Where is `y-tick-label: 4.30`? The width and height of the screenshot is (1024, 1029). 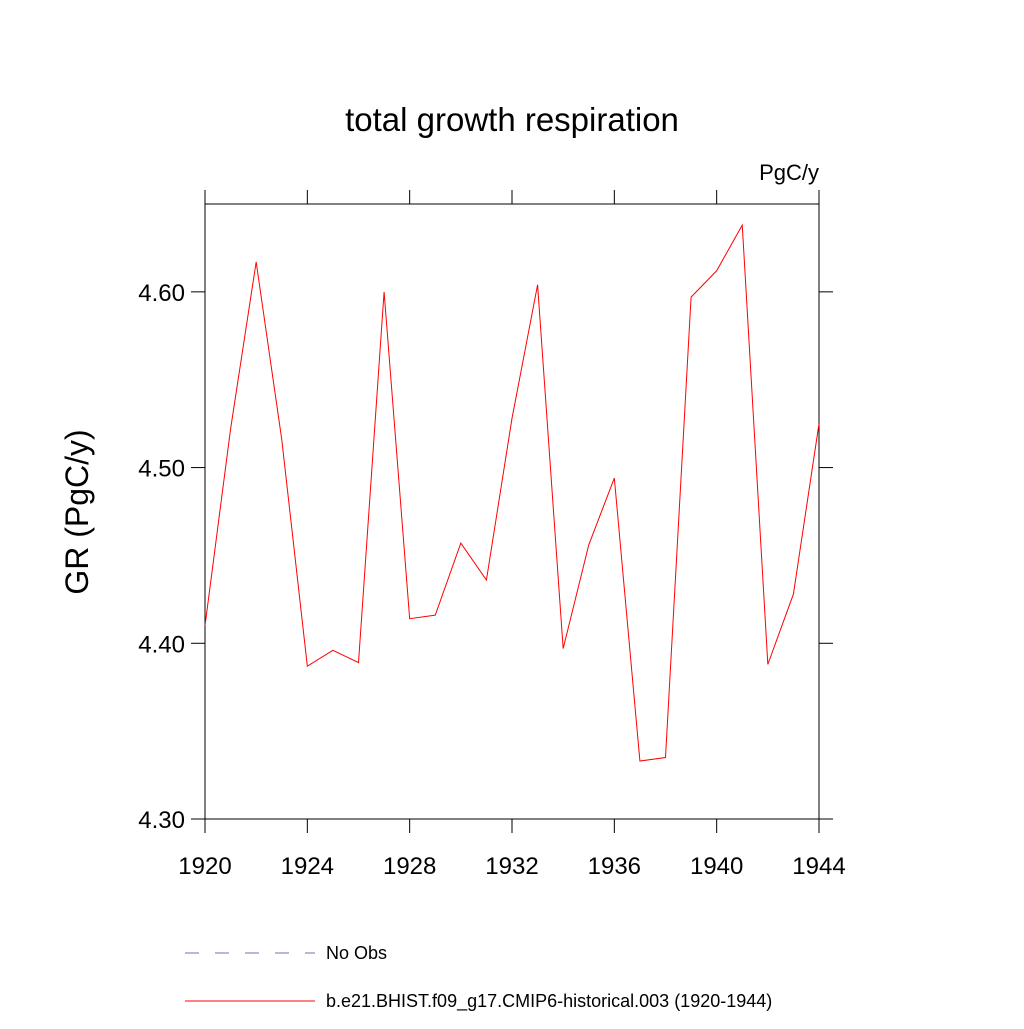
y-tick-label: 4.30 is located at coordinates (161, 820).